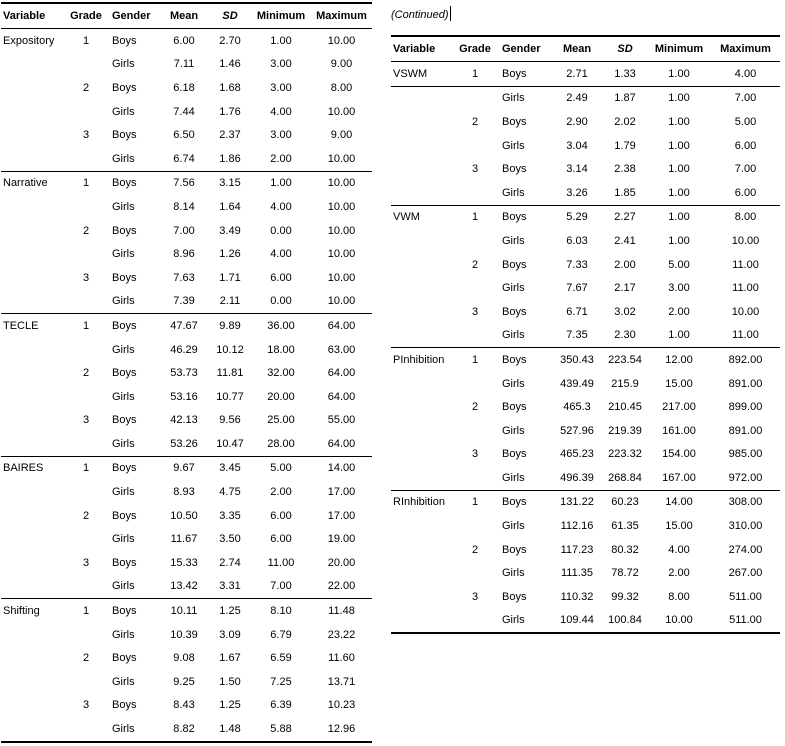 The height and width of the screenshot is (746, 785). What do you see at coordinates (230, 468) in the screenshot?
I see `cell-sd: 3.45` at bounding box center [230, 468].